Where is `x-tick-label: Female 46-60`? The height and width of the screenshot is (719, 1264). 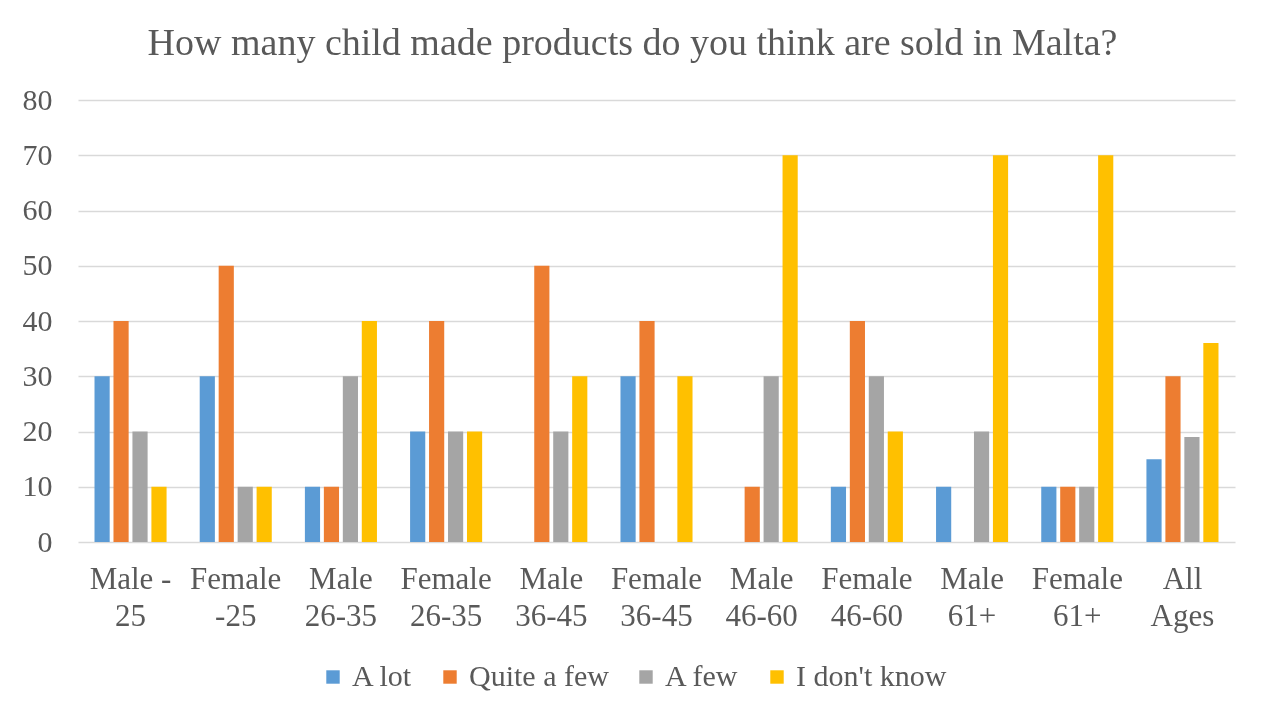
x-tick-label: Female 46-60 is located at coordinates (867, 596).